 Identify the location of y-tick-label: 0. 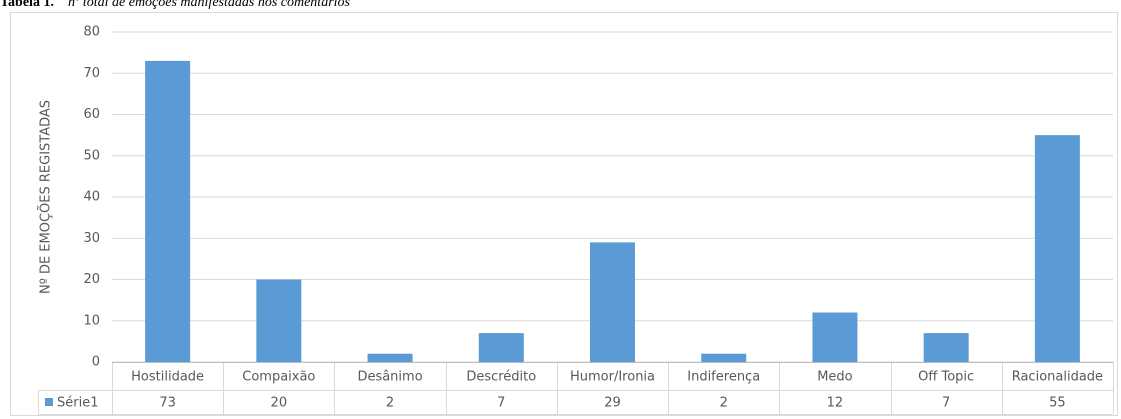
(96, 362).